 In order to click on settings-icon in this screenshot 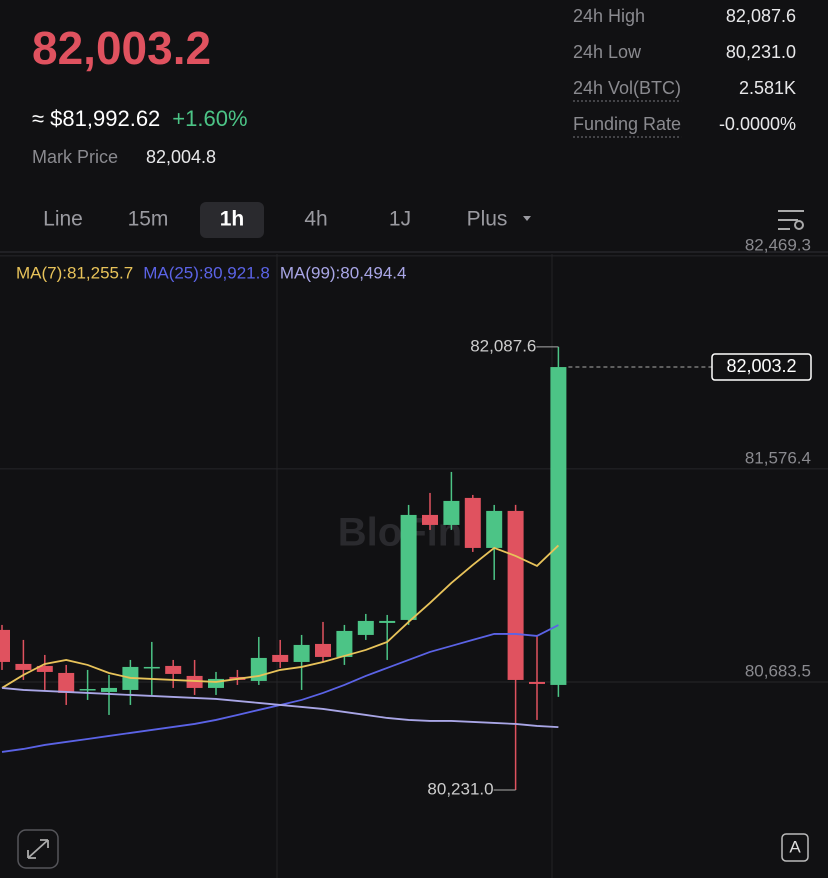, I will do `click(791, 220)`.